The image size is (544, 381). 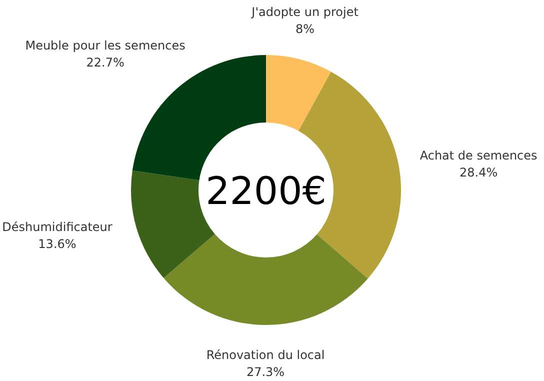 I want to click on data-label: 28.4%, so click(x=479, y=173).